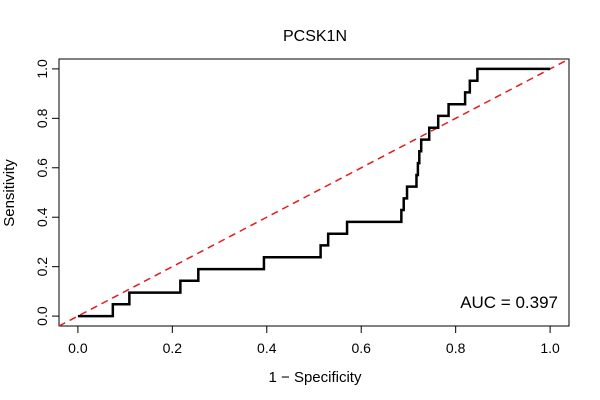 This screenshot has height=400, width=600. Describe the element at coordinates (42, 69) in the screenshot. I see `y-tick-label: 1.0` at that location.